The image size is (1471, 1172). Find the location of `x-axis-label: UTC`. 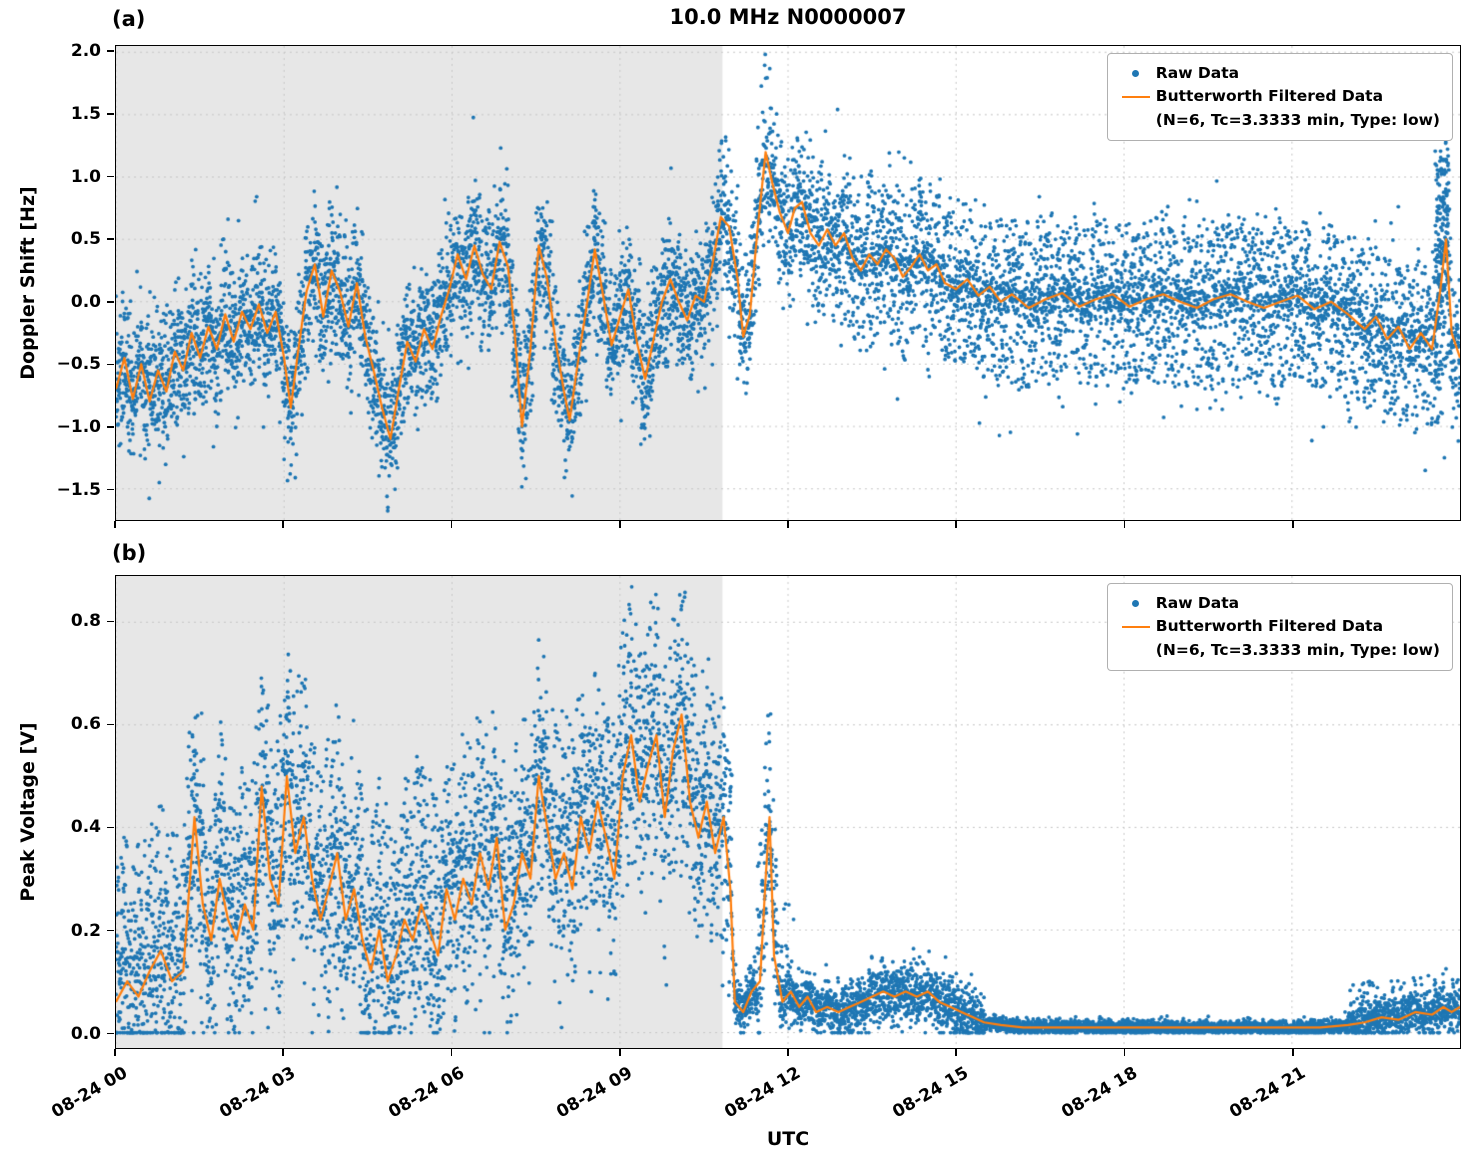

x-axis-label: UTC is located at coordinates (788, 1139).